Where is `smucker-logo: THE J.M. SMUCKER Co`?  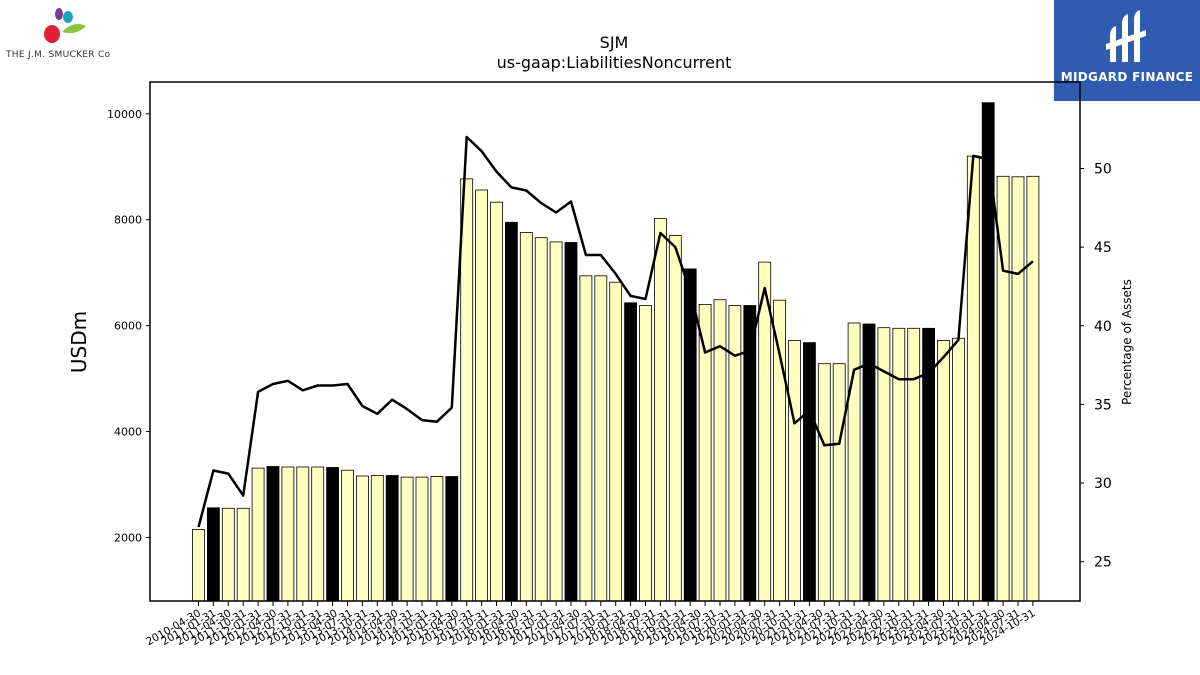
smucker-logo: THE J.M. SMUCKER Co is located at coordinates (64, 34).